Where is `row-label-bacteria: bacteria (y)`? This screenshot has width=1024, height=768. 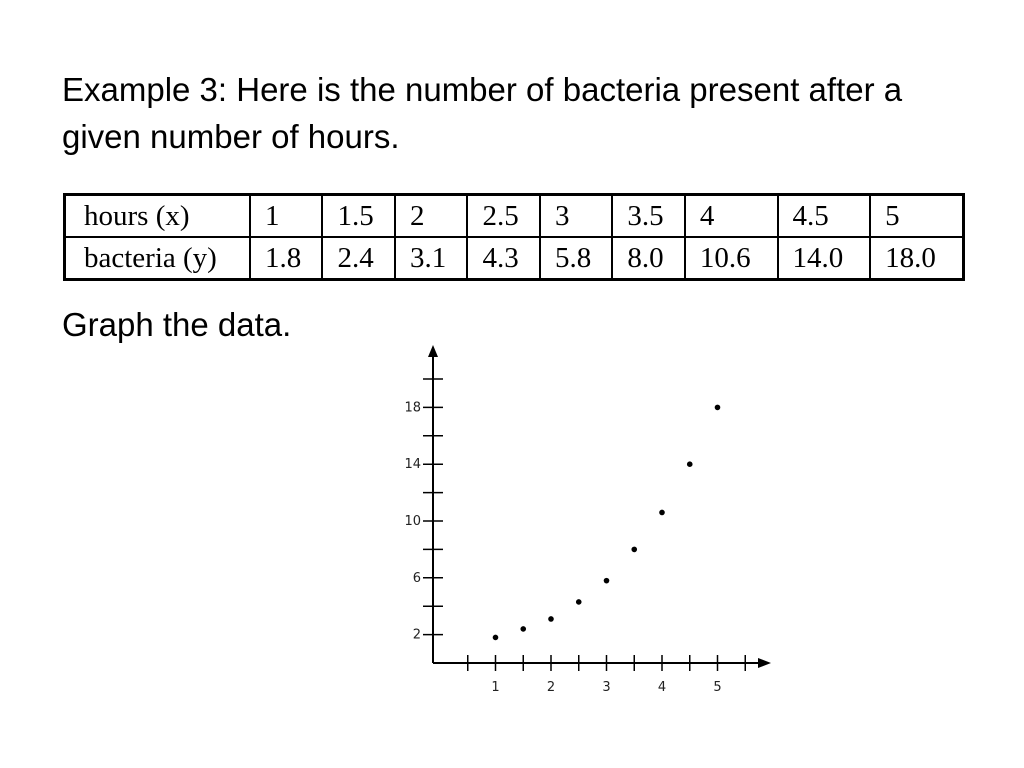 row-label-bacteria: bacteria (y) is located at coordinates (157, 258).